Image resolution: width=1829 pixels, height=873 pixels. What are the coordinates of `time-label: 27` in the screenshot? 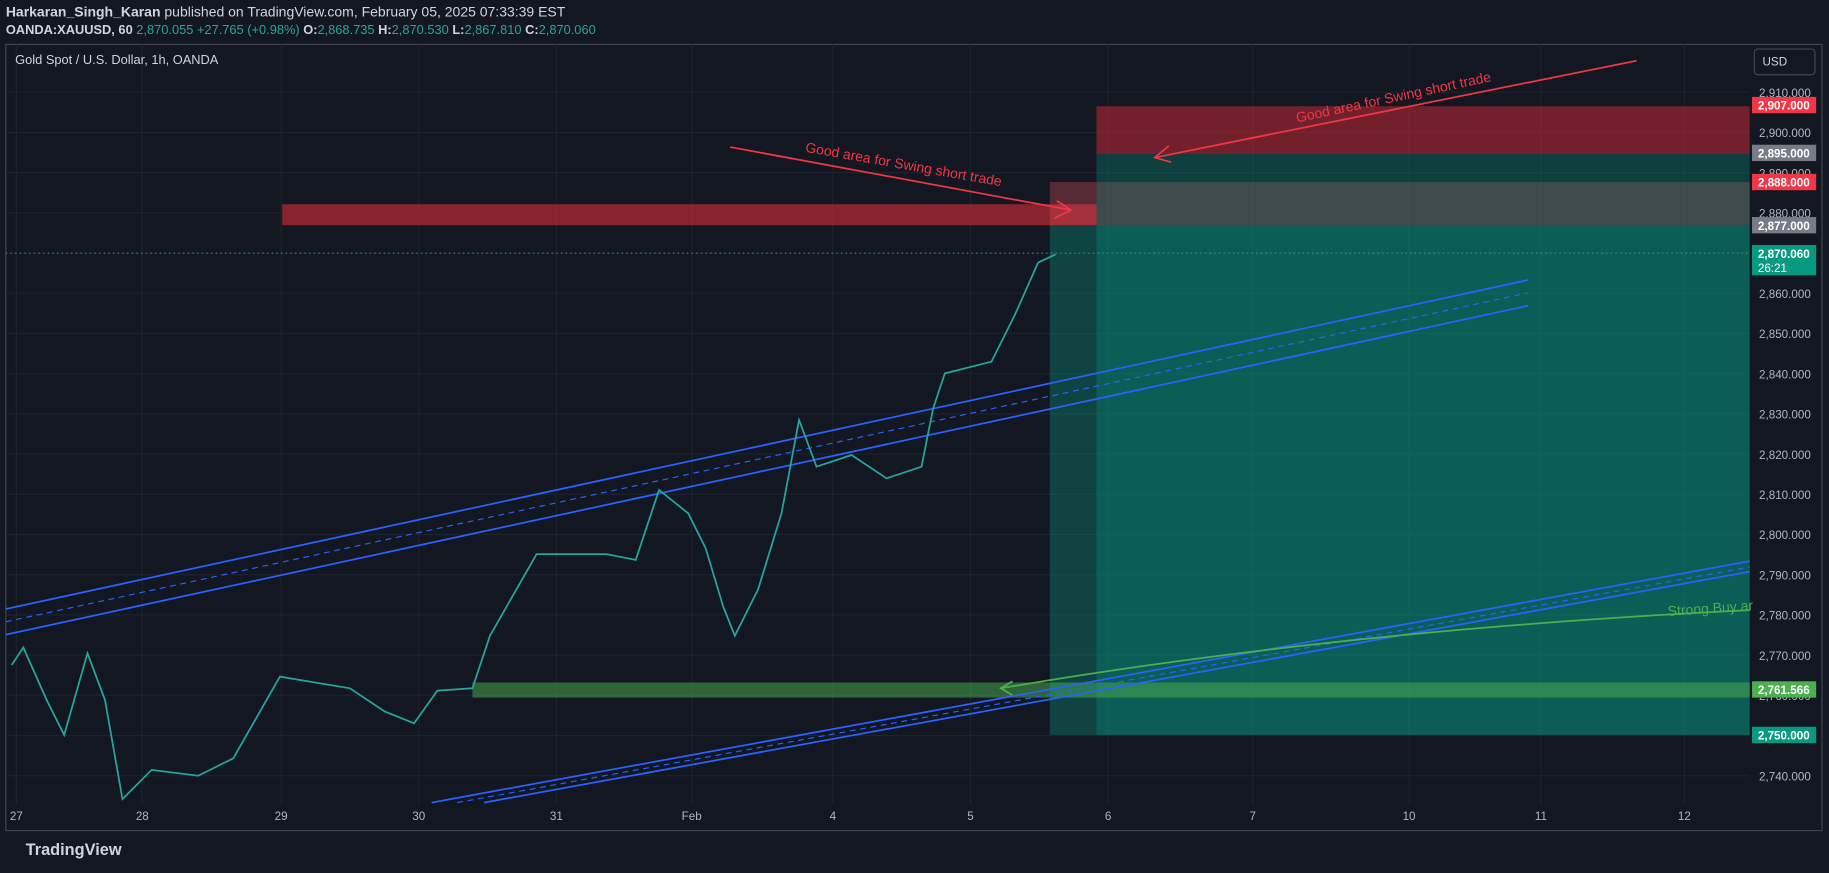 It's located at (16, 816).